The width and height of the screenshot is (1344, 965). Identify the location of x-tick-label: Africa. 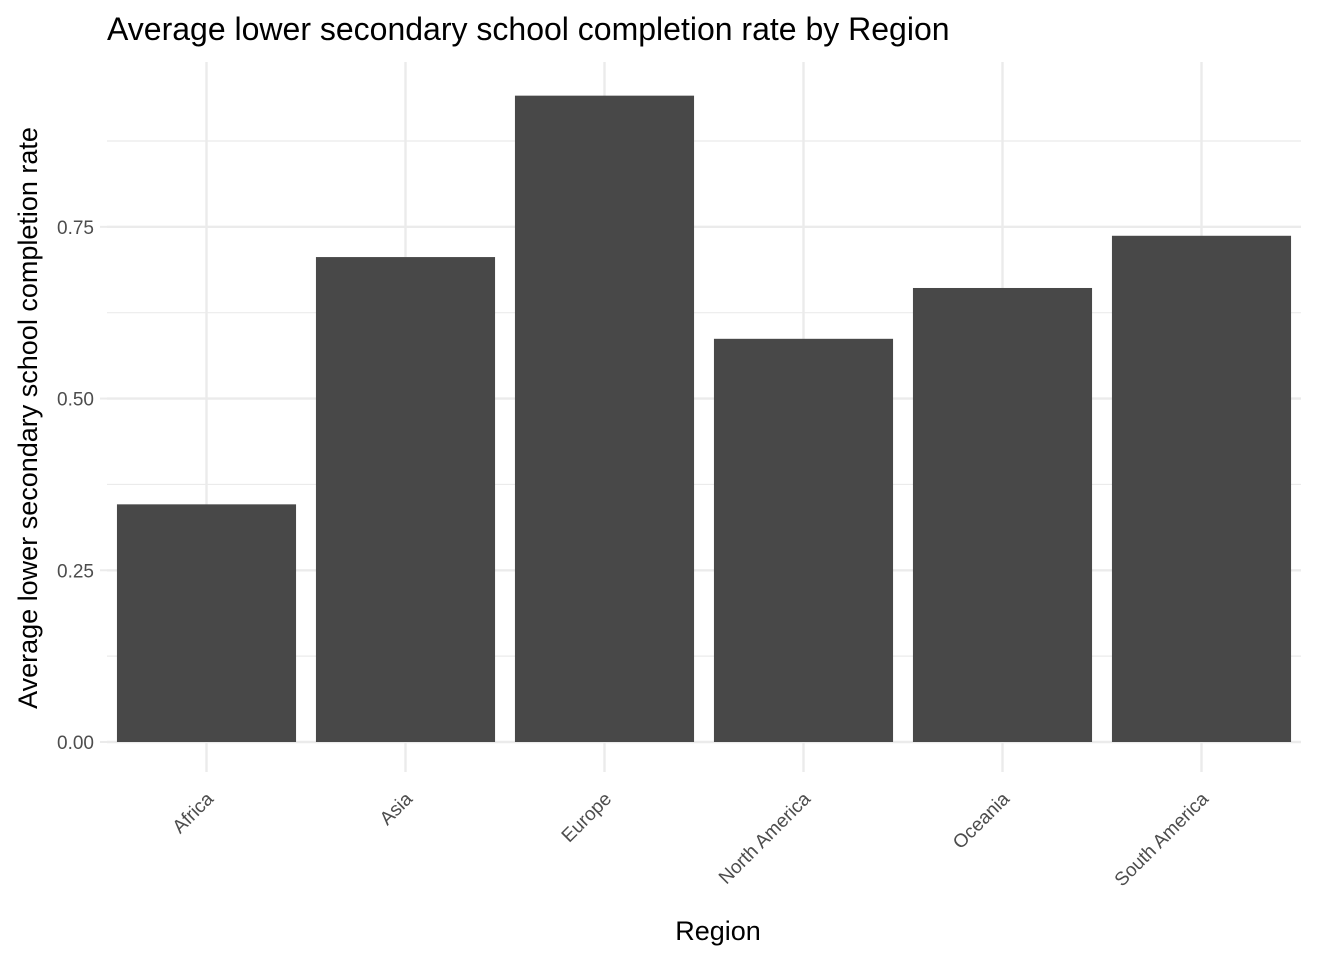
(193, 812).